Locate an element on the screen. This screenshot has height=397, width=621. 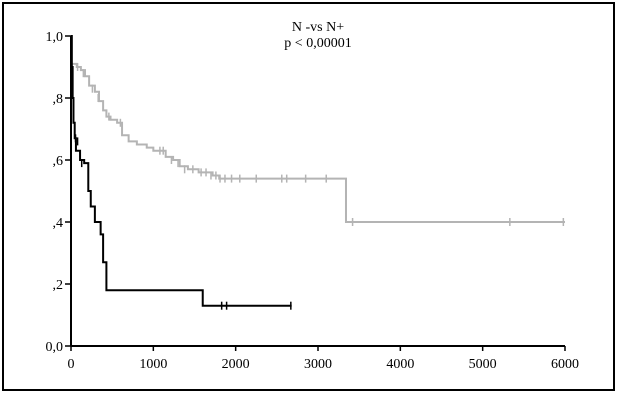
x-tick-label: 1000 is located at coordinates (153, 364).